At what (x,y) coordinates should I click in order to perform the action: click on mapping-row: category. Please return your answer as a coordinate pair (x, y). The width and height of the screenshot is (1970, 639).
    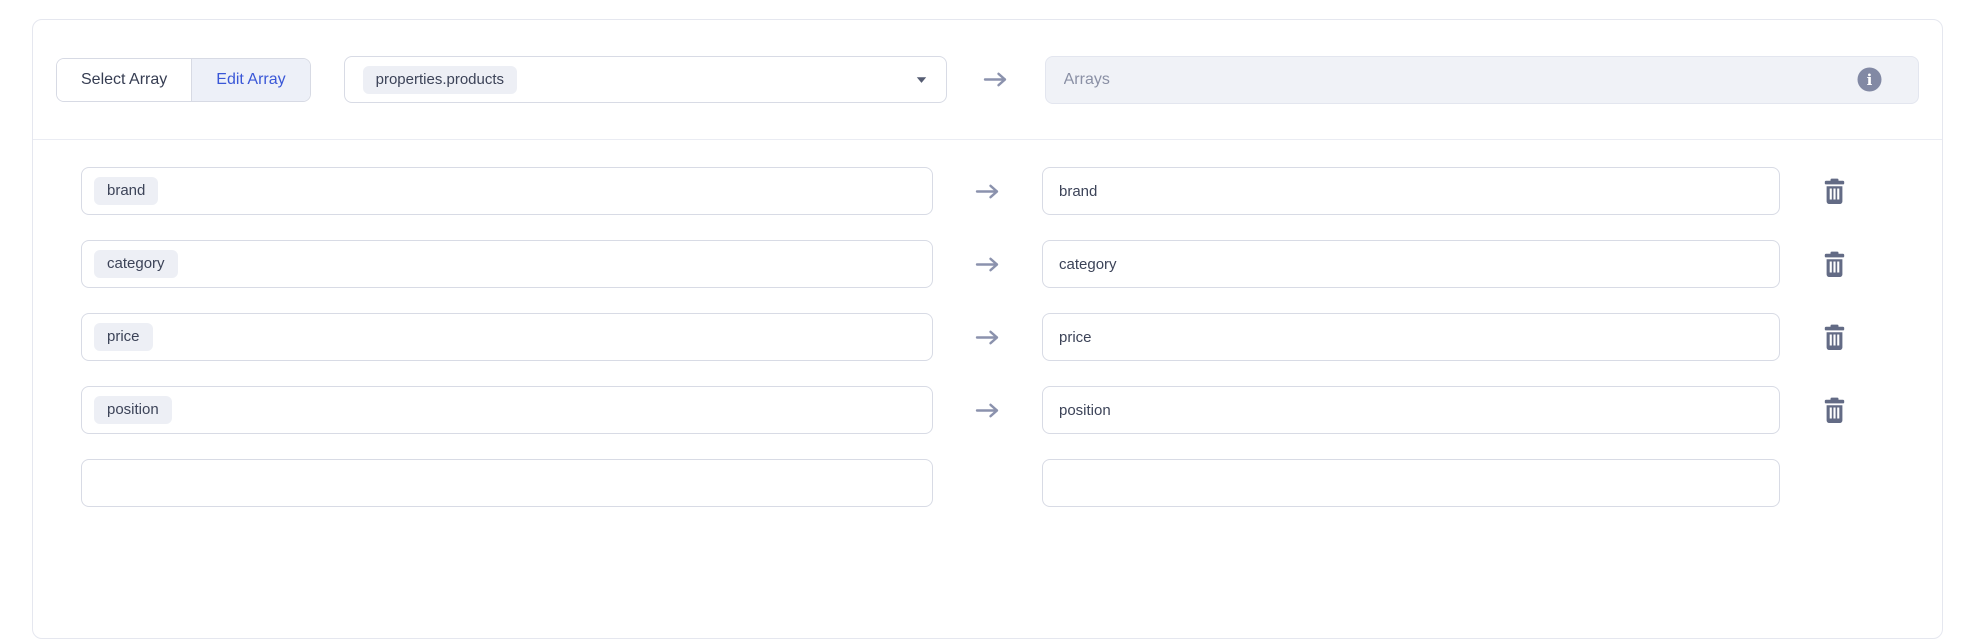
    Looking at the image, I should click on (1011, 264).